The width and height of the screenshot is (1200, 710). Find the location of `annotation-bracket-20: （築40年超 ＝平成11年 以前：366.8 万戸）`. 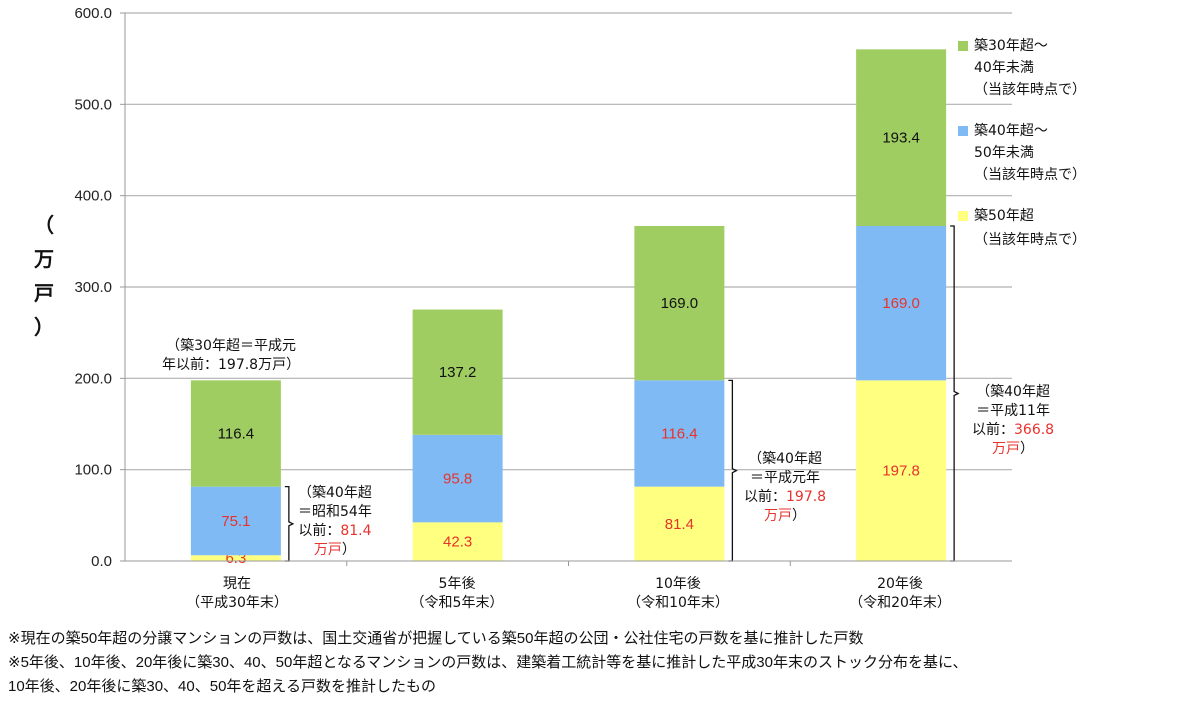

annotation-bracket-20: （築40年超 ＝平成11年 以前：366.8 万戸） is located at coordinates (1013, 421).